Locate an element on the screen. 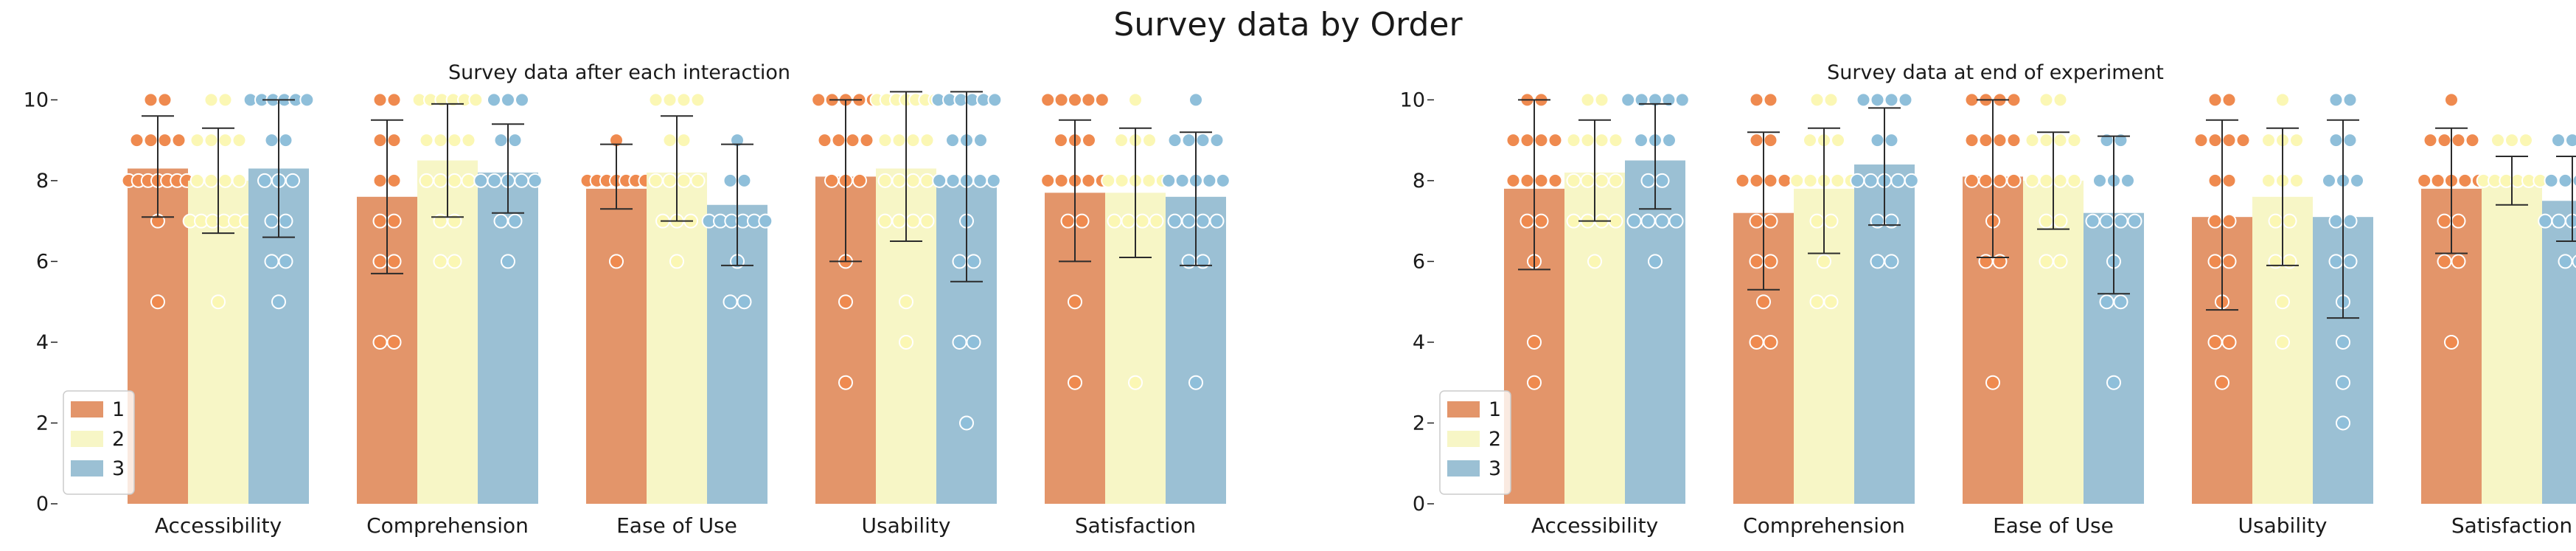  legend-label: 2 is located at coordinates (119, 439).